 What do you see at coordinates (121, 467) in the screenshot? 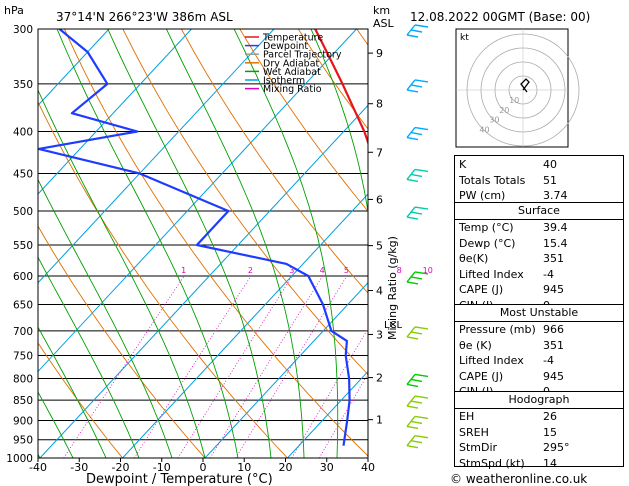
I see `temp-tick-label: -20` at bounding box center [121, 467].